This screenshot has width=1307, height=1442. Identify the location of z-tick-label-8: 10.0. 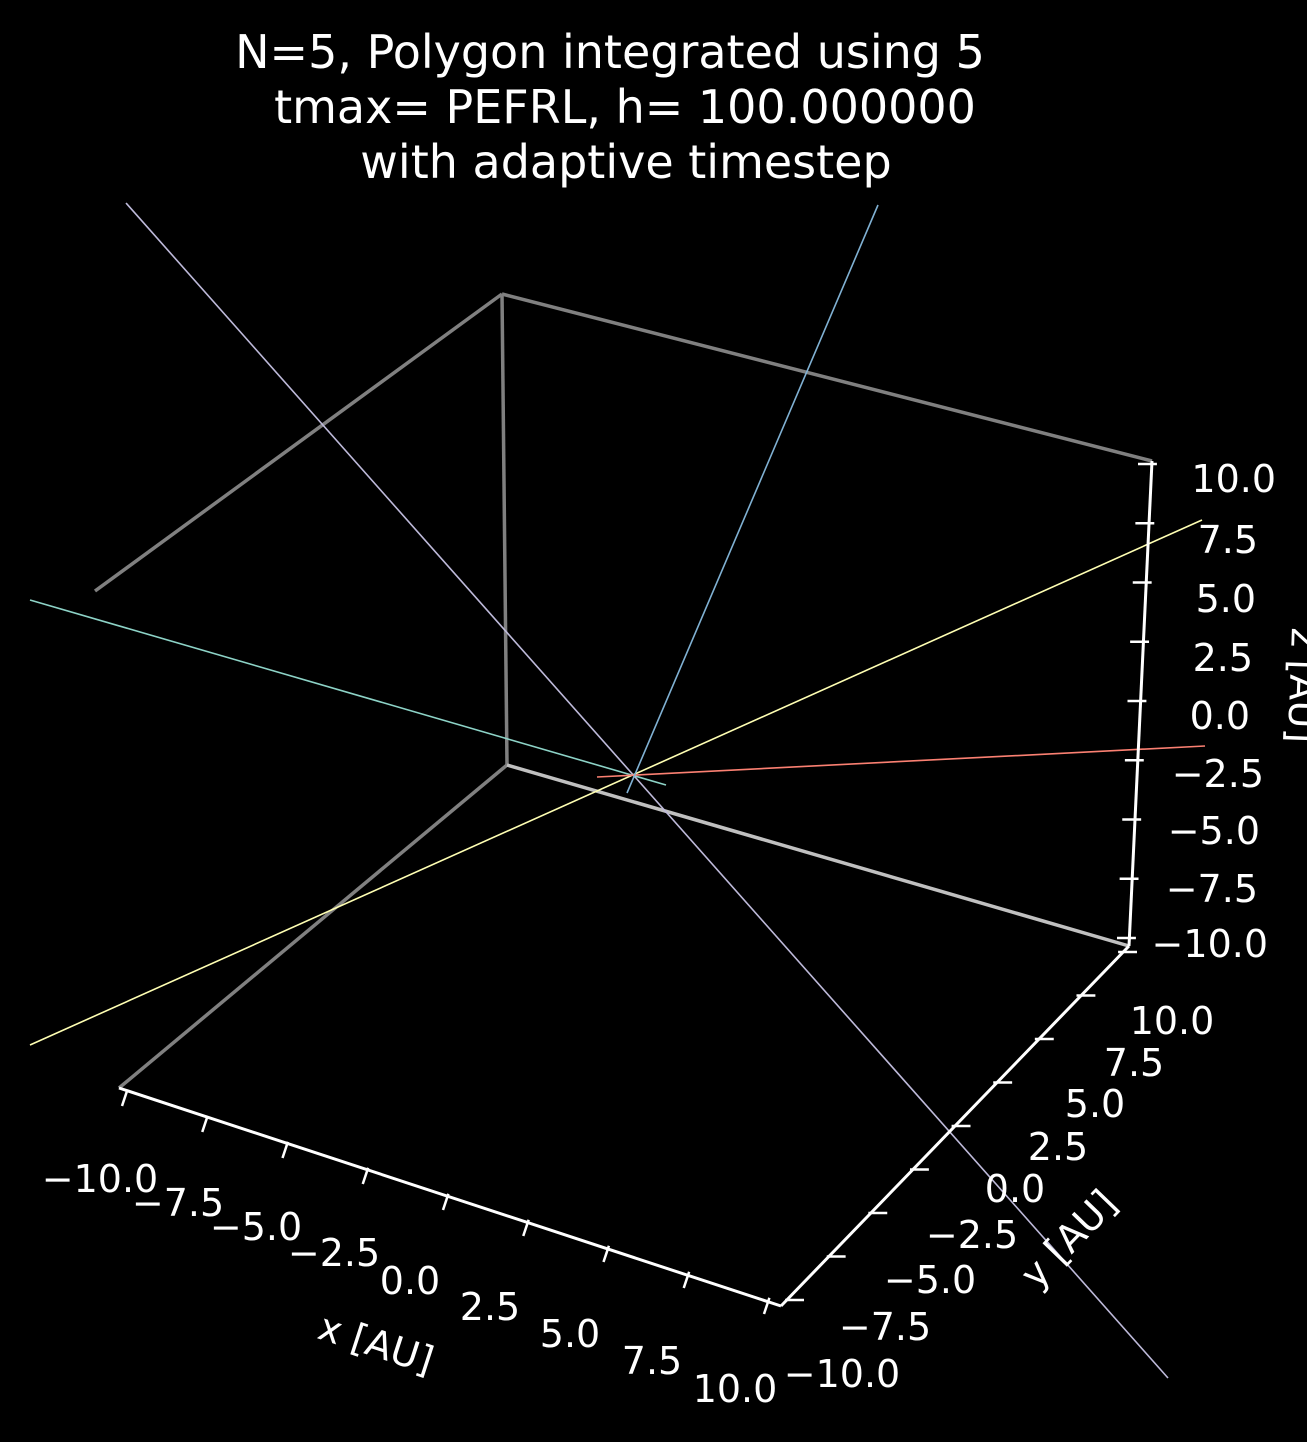
(1233, 479).